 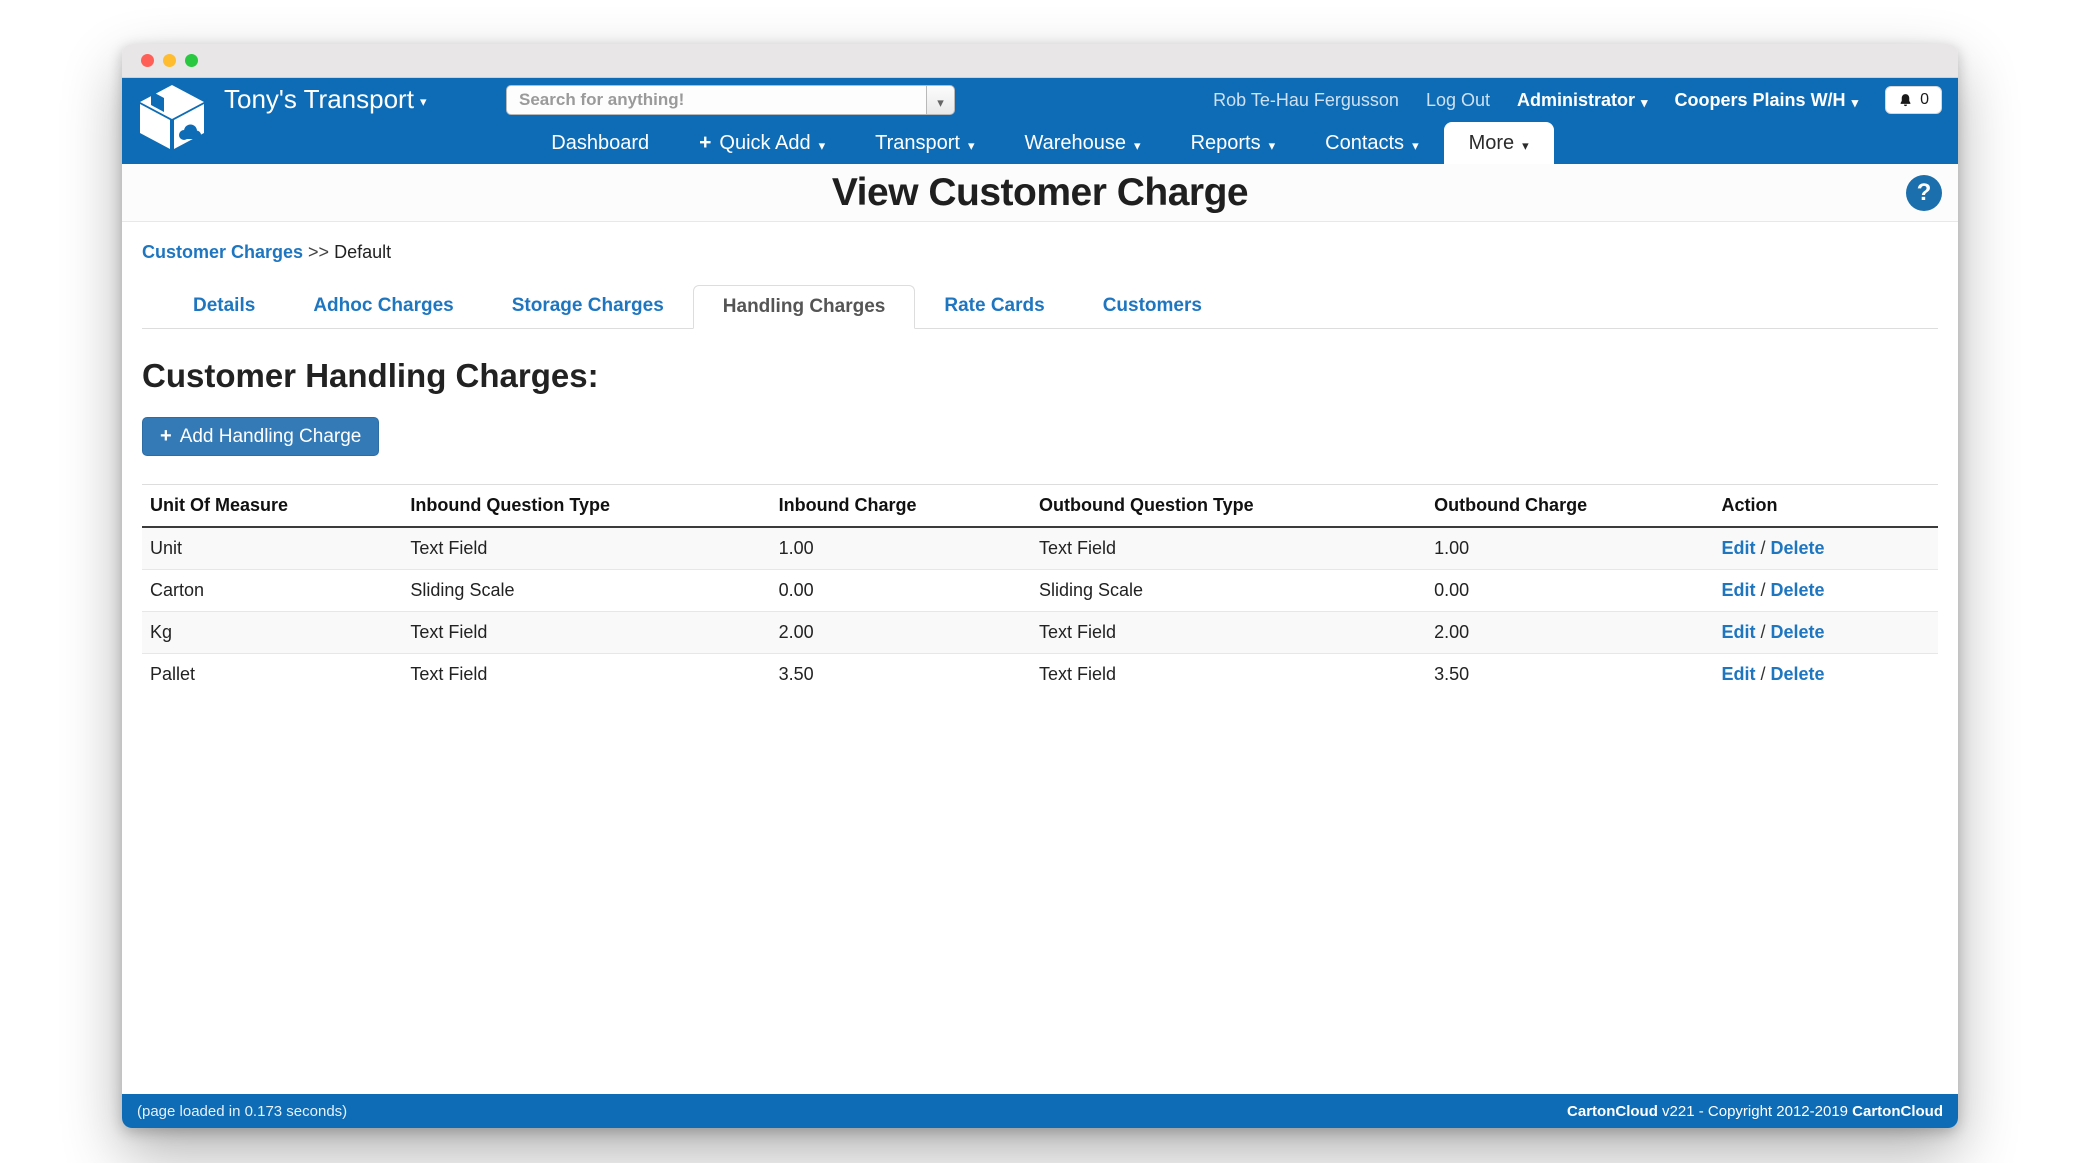 I want to click on col-inbound-question-type: Inbound Question Type, so click(x=586, y=506).